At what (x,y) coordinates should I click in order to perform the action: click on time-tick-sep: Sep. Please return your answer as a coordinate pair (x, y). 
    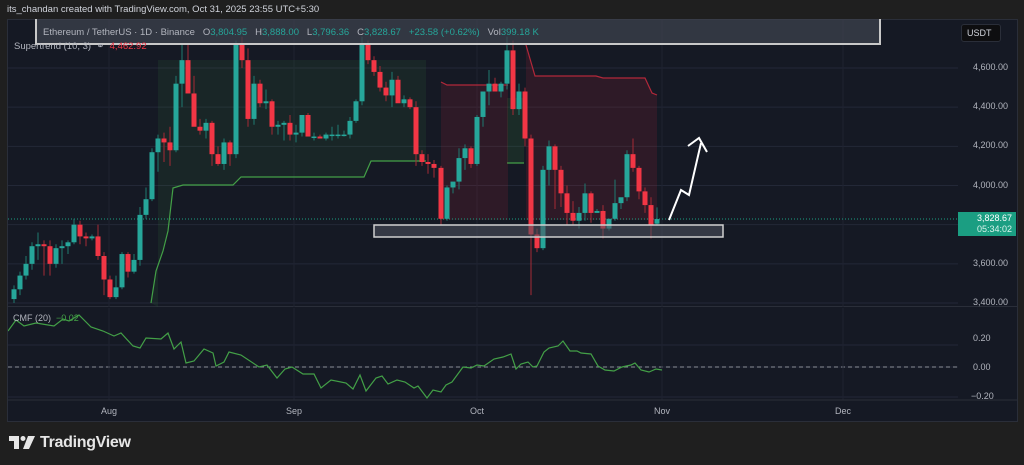
    Looking at the image, I should click on (294, 411).